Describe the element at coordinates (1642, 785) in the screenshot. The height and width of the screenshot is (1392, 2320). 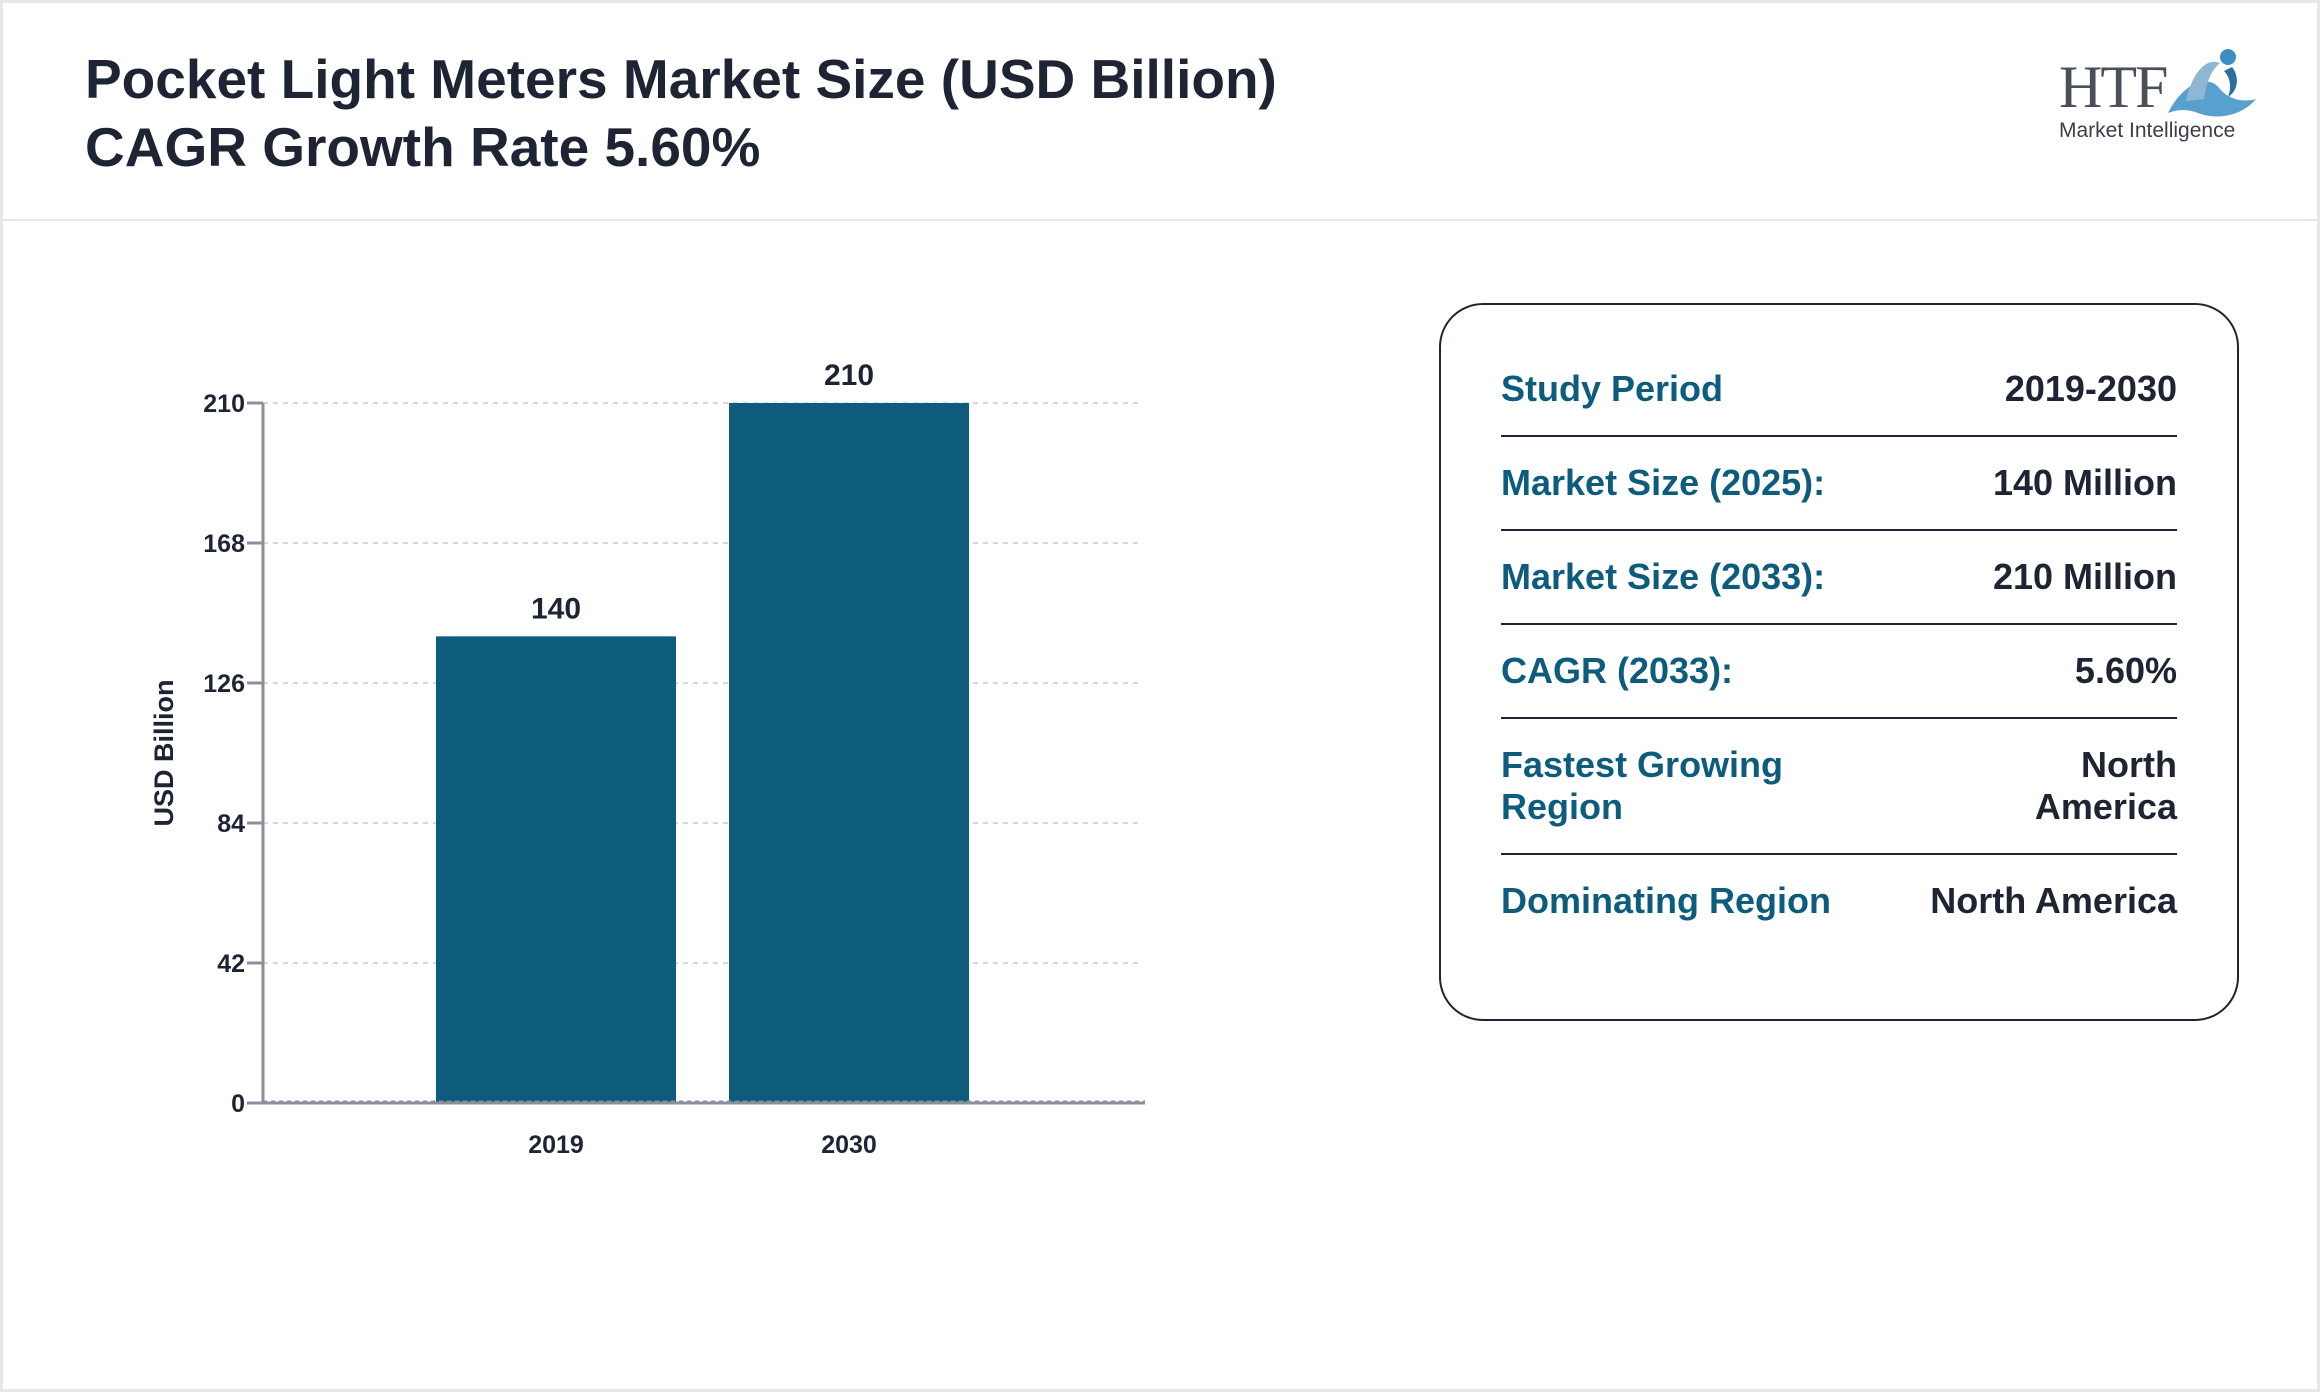
I see `summary-row-label: Fastest Growing Region` at that location.